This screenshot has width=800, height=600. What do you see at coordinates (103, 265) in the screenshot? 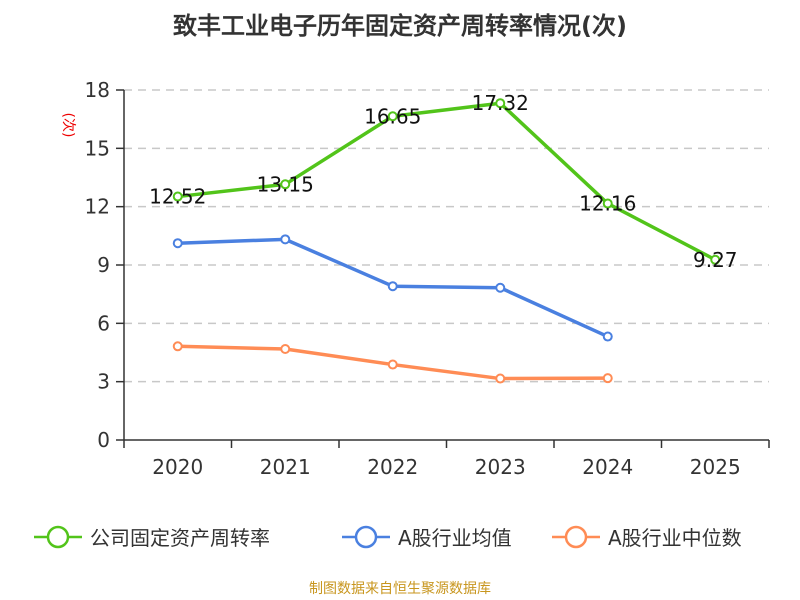
I see `y-tick-label: 9` at bounding box center [103, 265].